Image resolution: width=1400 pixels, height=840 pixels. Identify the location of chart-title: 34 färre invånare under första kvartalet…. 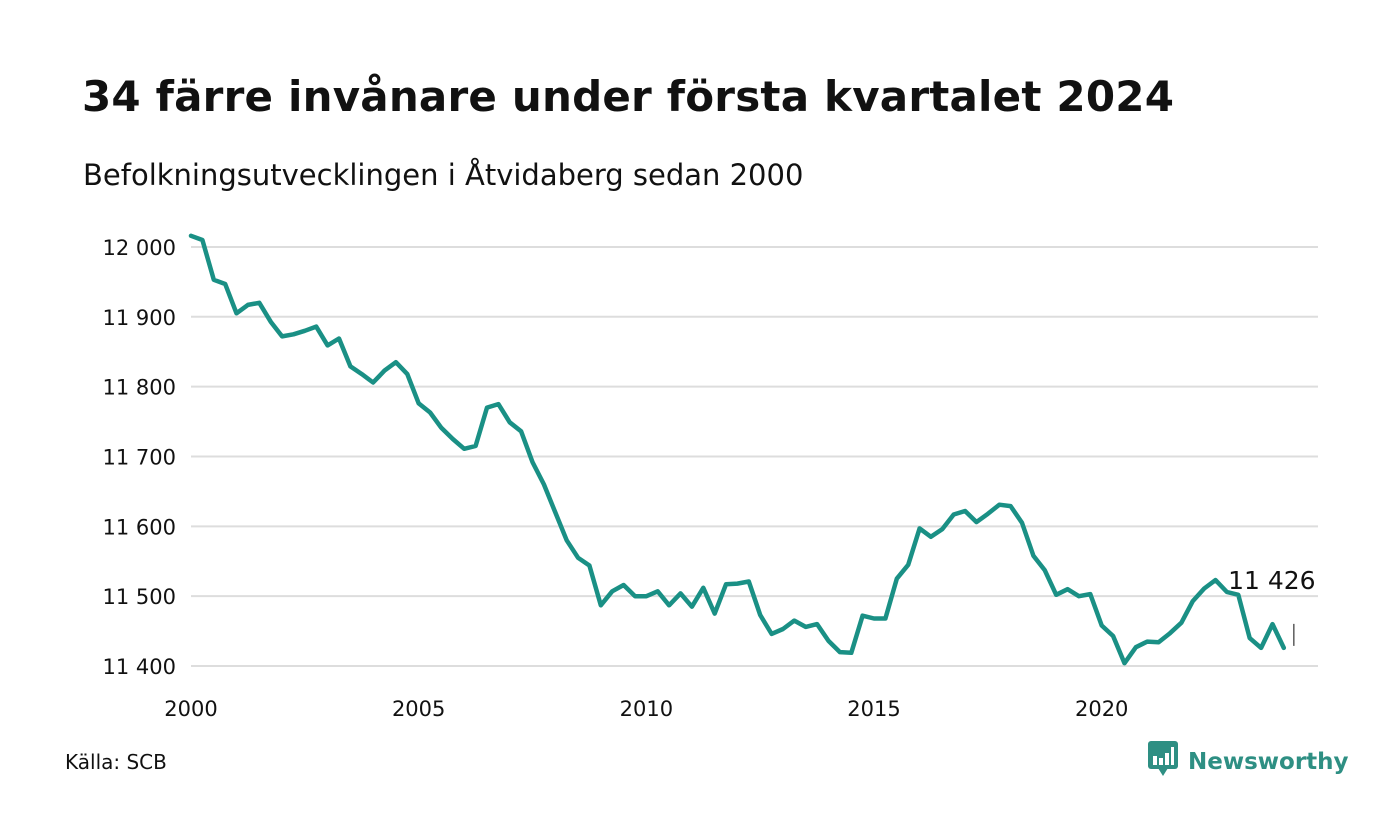
(628, 96).